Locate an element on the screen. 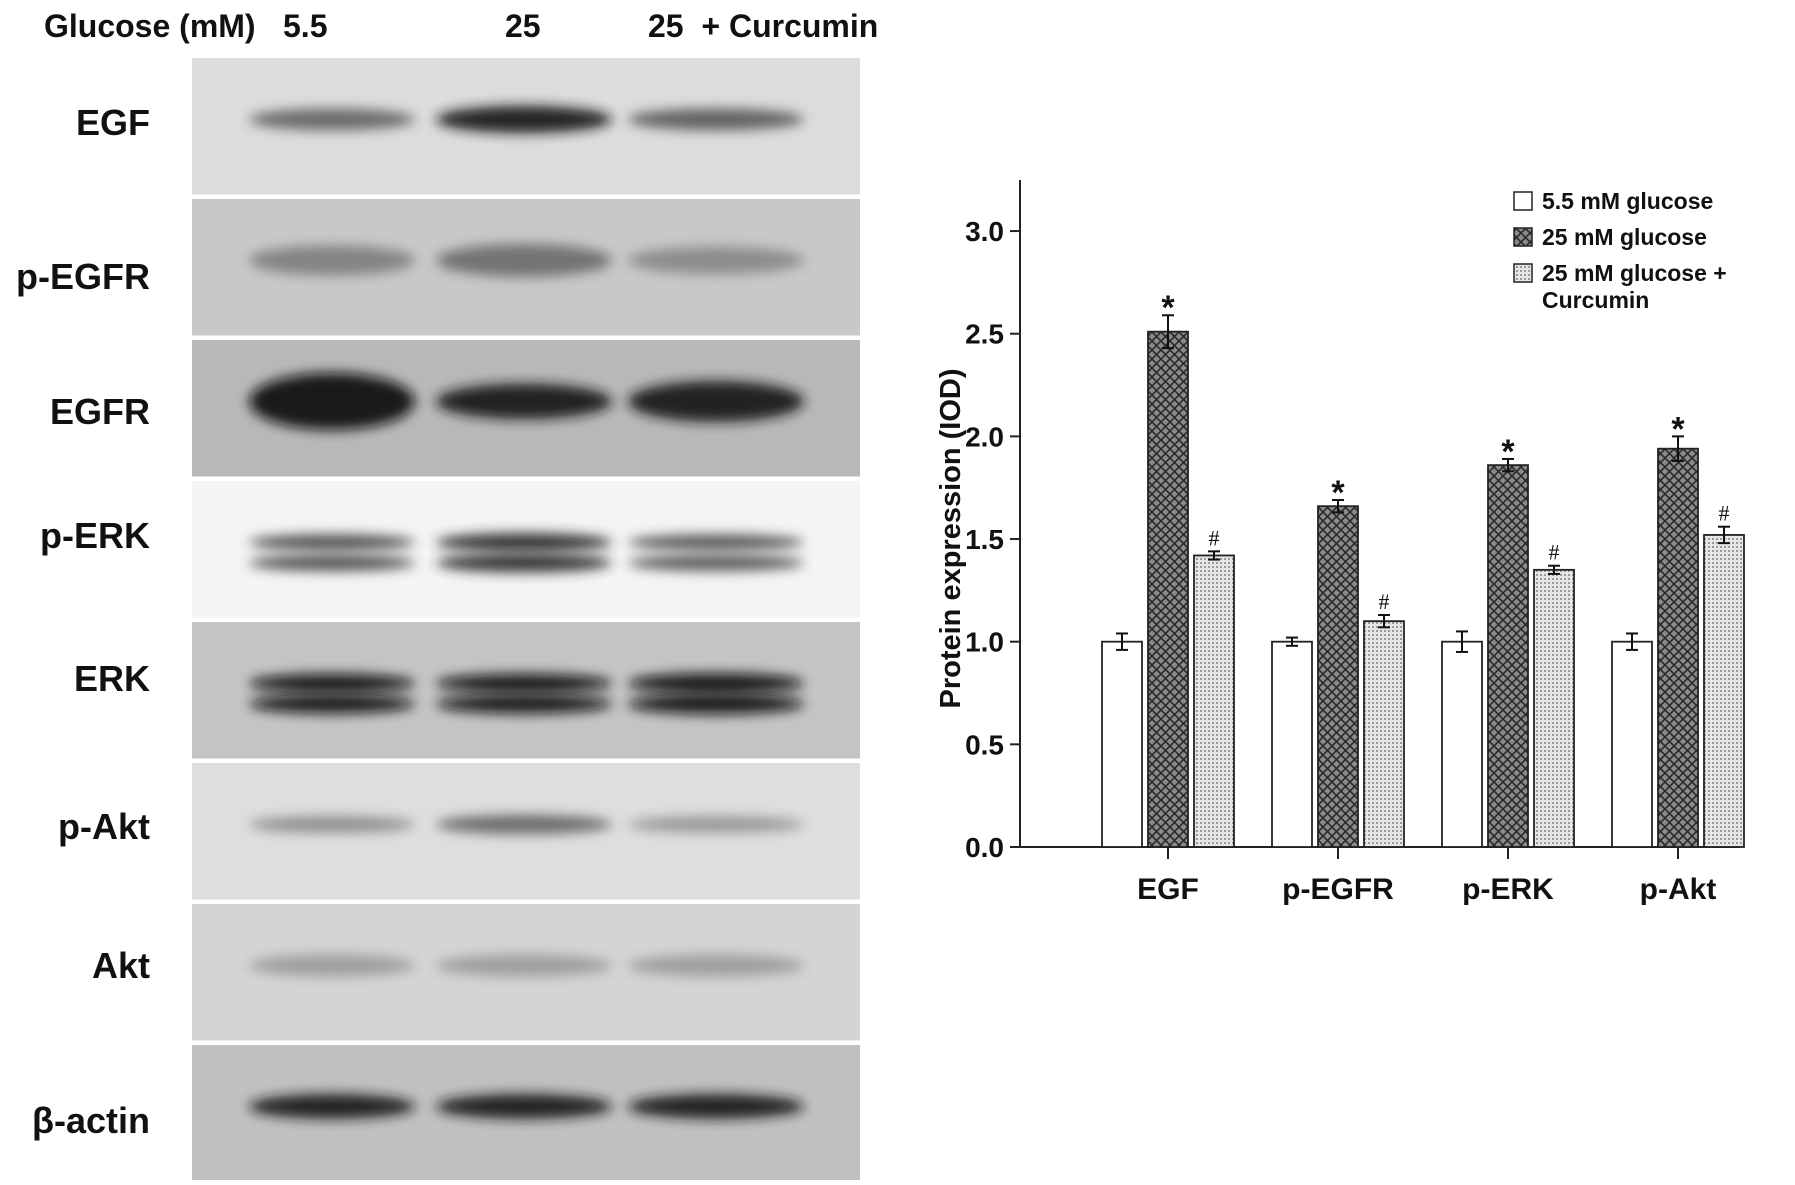 This screenshot has height=1185, width=1795. bar-p-egfr-25-mm-glucose-curcumin is located at coordinates (1384, 734).